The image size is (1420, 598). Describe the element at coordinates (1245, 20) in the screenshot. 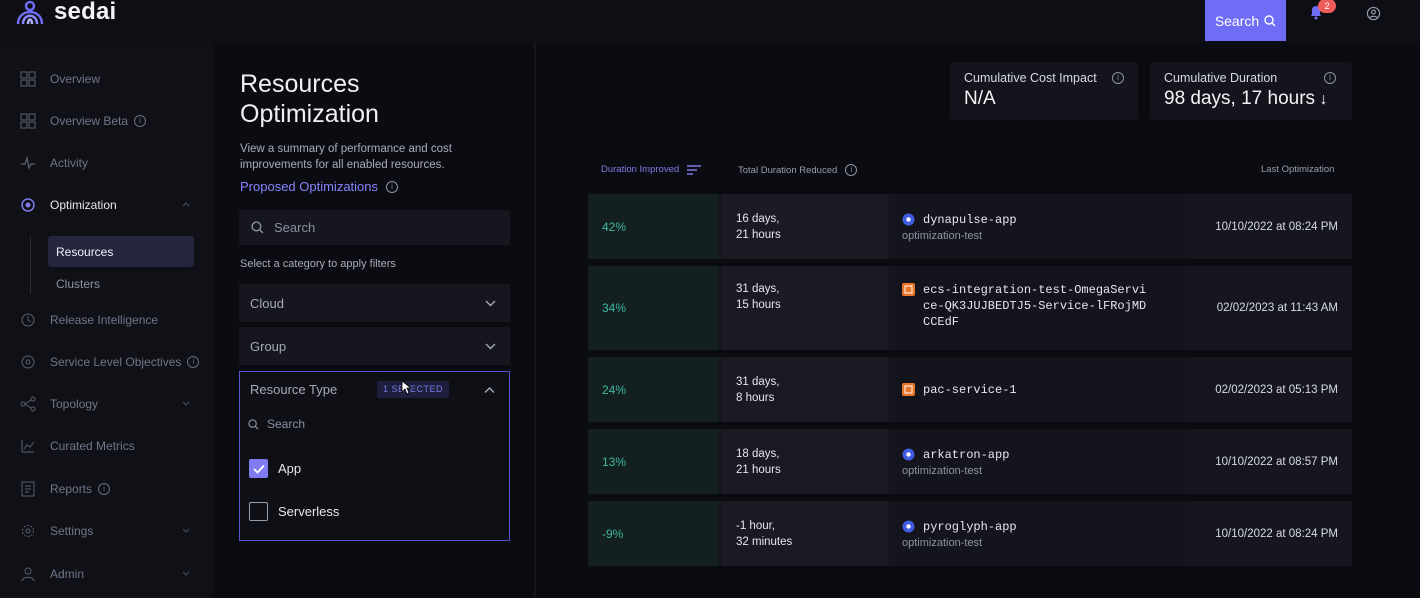

I see `global-search-button: Search` at that location.